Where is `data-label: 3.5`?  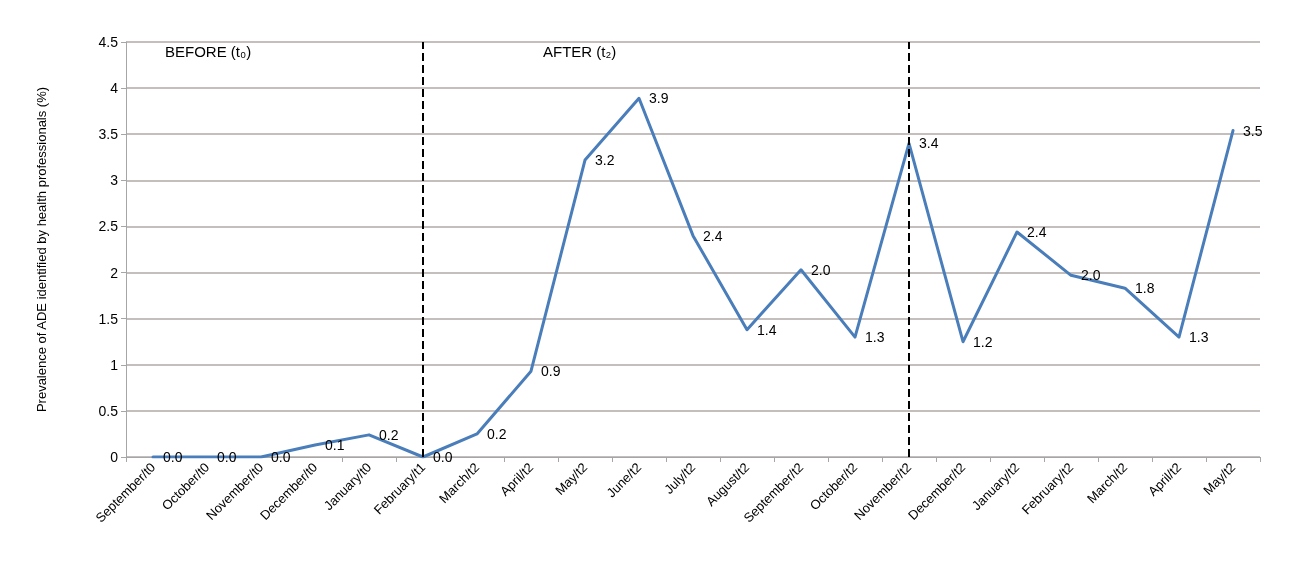 data-label: 3.5 is located at coordinates (1253, 130).